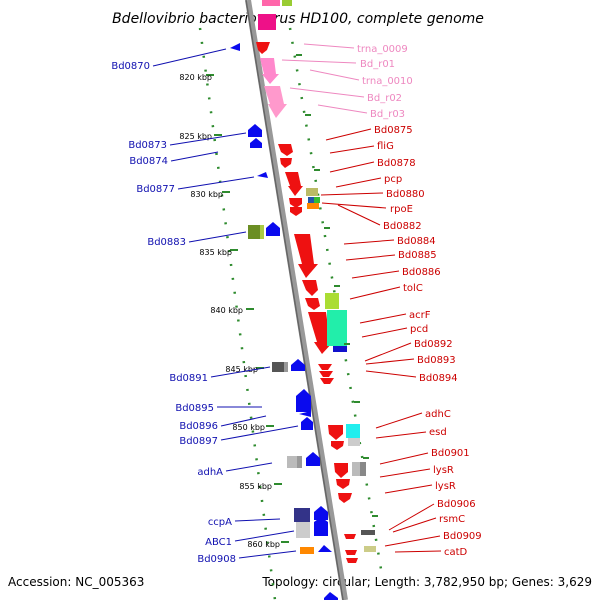 Image resolution: width=600 pixels, height=600 pixels. I want to click on gene-label: acrF, so click(420, 315).